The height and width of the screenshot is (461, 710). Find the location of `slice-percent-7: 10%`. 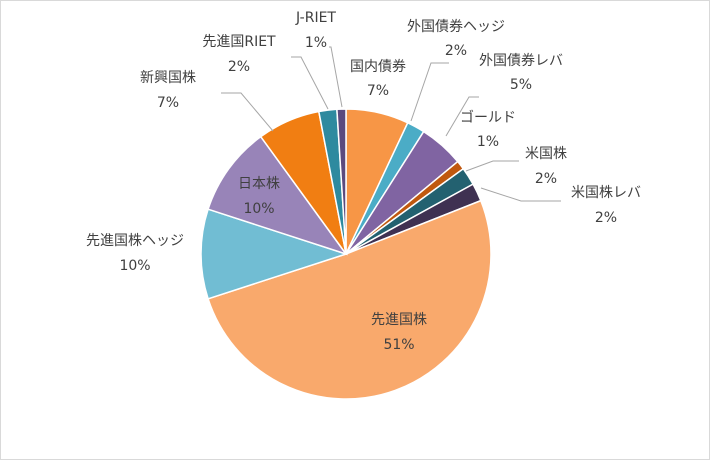

slice-percent-7: 10% is located at coordinates (134, 266).